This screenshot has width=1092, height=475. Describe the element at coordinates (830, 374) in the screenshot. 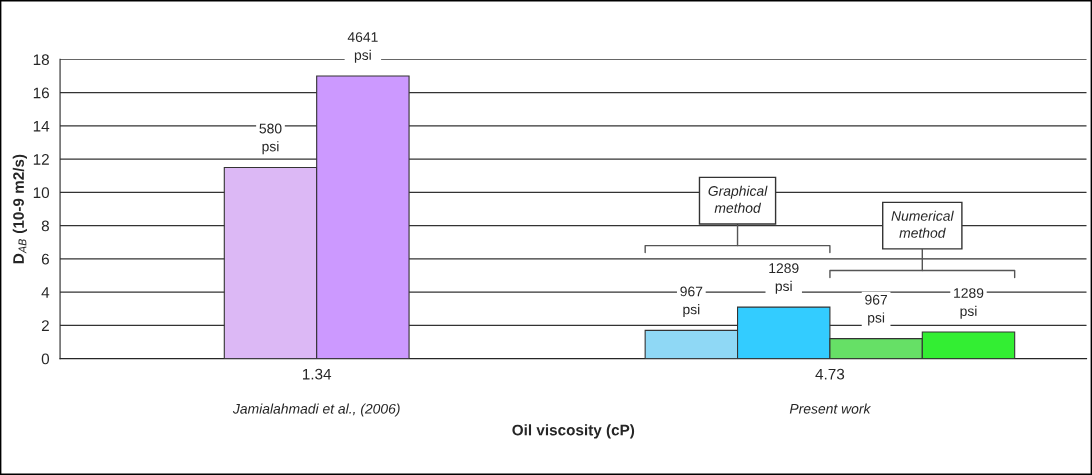

I see `x-tick-label: 4.73` at that location.